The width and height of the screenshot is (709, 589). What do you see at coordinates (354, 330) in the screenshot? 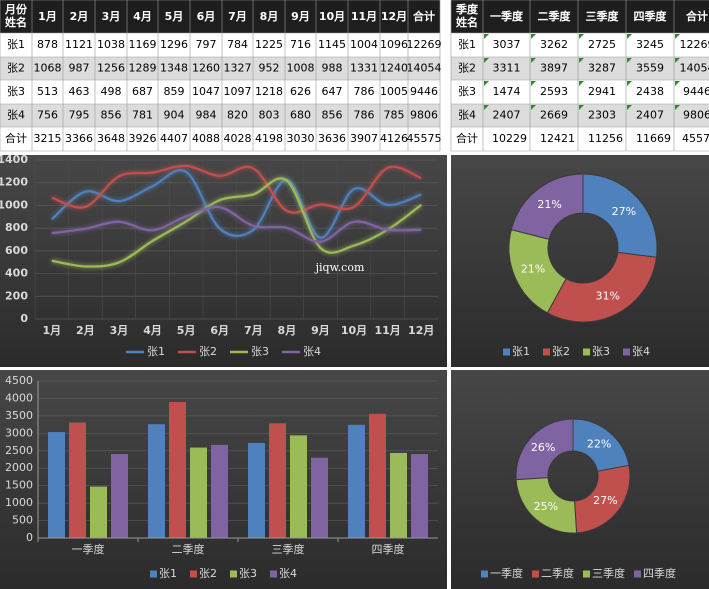
I see `x-tick-label: 10月` at bounding box center [354, 330].